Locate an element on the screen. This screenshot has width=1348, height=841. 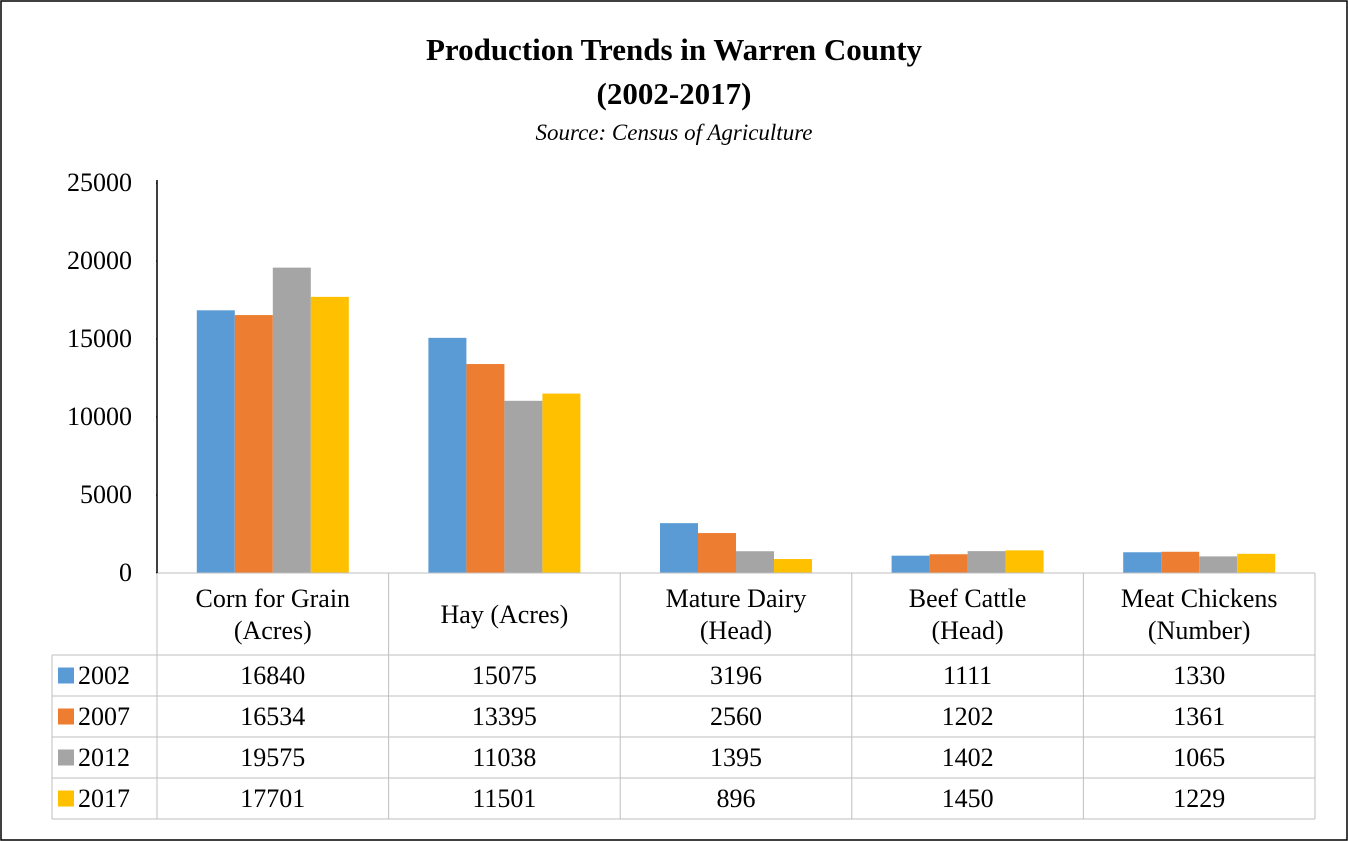
table-value: 2560 is located at coordinates (735, 716).